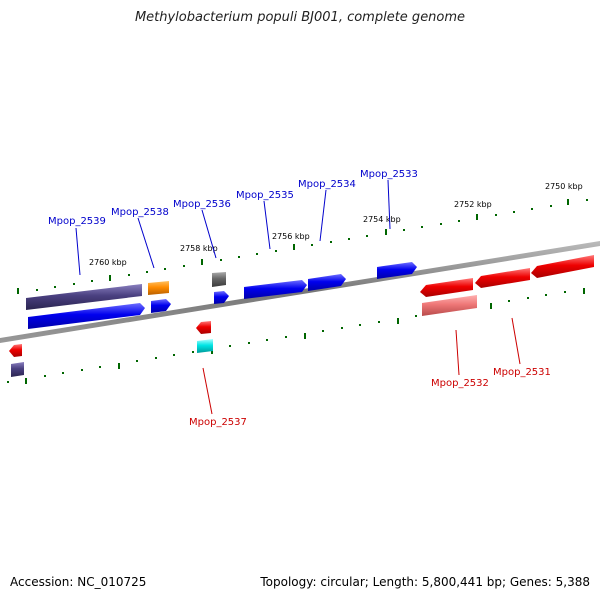  I want to click on reverse-callout-lines, so click(361, 366).